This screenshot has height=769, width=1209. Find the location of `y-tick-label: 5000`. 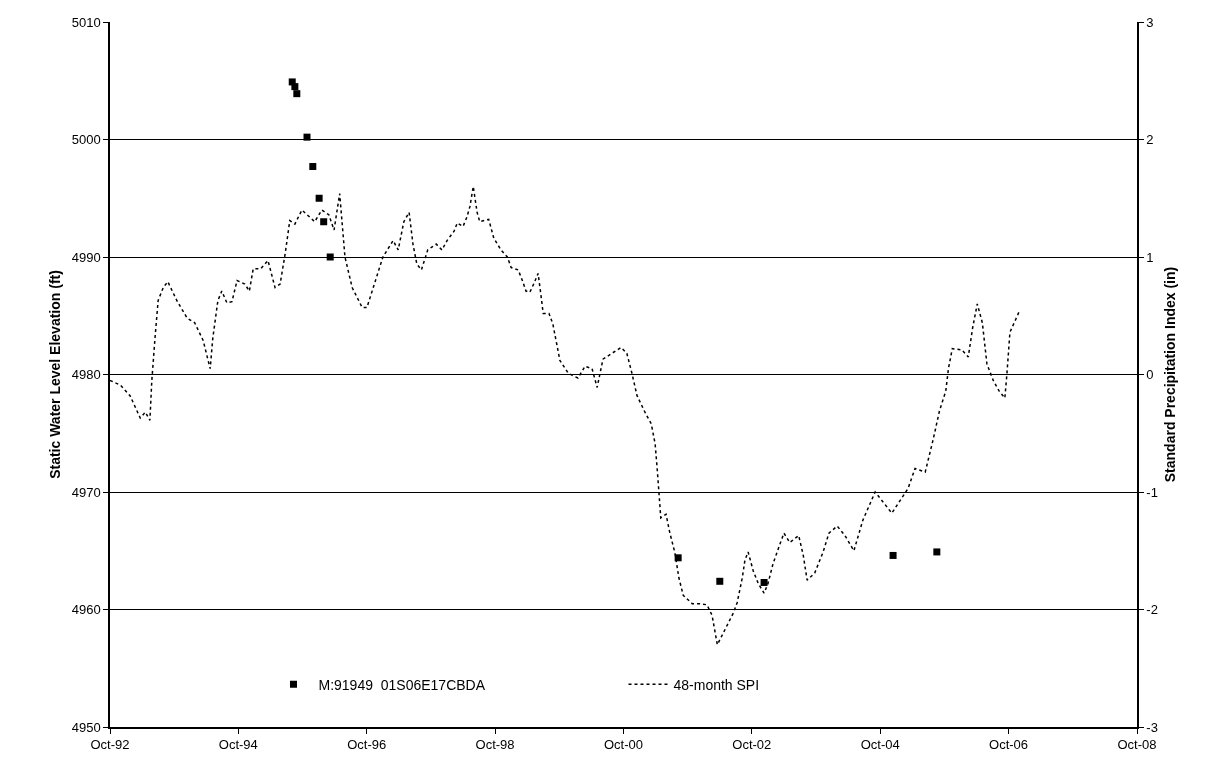

y-tick-label: 5000 is located at coordinates (86, 140).